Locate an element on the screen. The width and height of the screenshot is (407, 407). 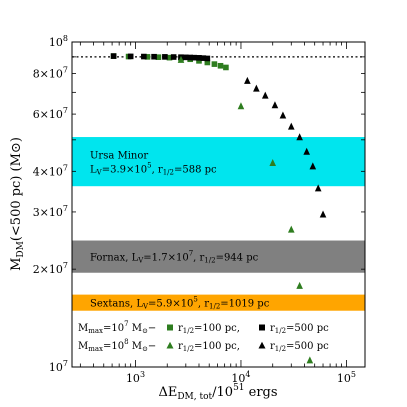
y-tick-label-6: 10⁸ is located at coordinates (58, 41).